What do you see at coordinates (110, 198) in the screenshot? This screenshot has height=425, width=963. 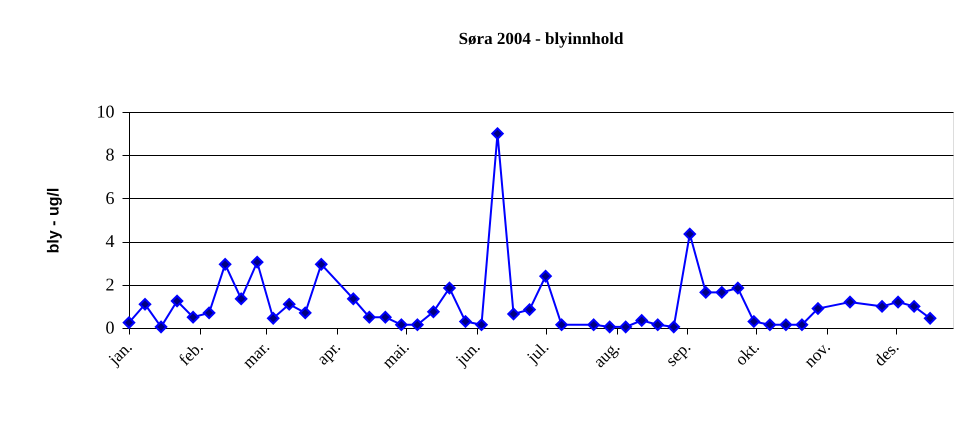 I see `y-tick-label: 6` at bounding box center [110, 198].